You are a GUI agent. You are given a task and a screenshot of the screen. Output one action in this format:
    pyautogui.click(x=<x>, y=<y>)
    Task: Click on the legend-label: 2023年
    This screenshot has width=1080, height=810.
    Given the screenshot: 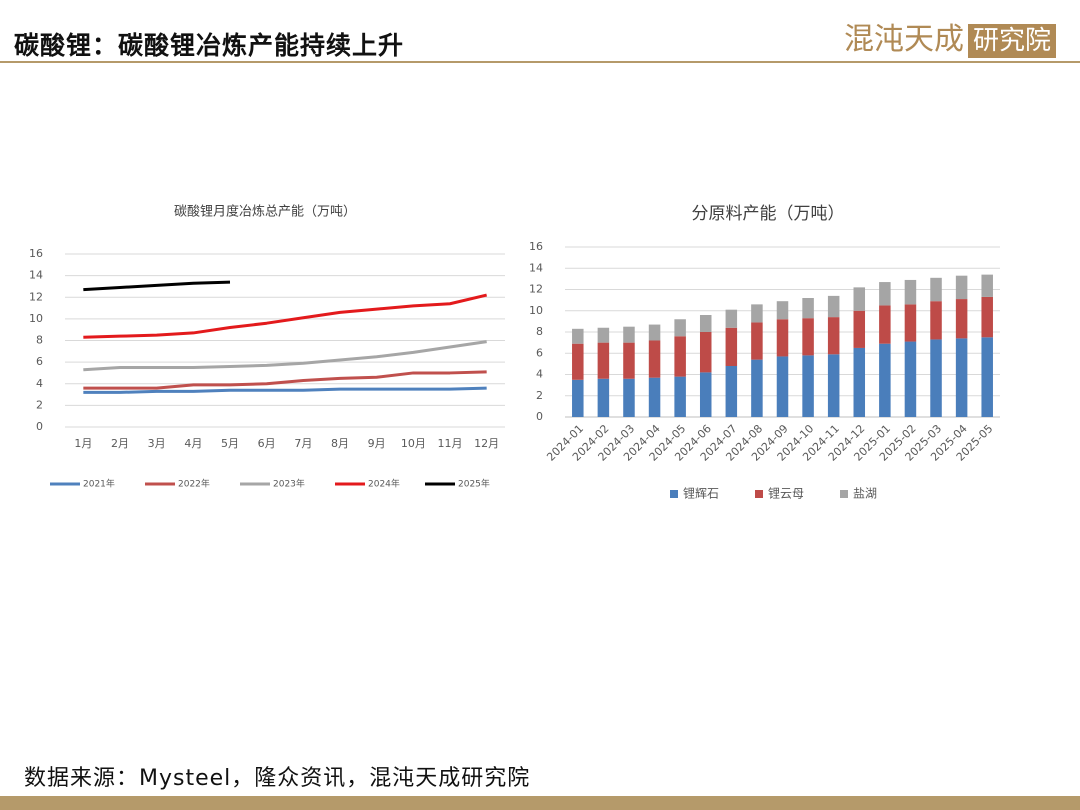 What is the action you would take?
    pyautogui.click(x=289, y=484)
    